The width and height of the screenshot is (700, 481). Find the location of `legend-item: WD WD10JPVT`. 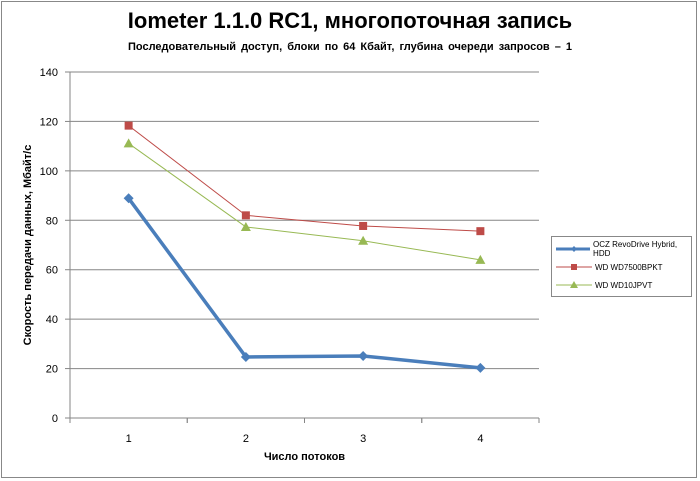

legend-item: WD WD10JPVT is located at coordinates (604, 285).